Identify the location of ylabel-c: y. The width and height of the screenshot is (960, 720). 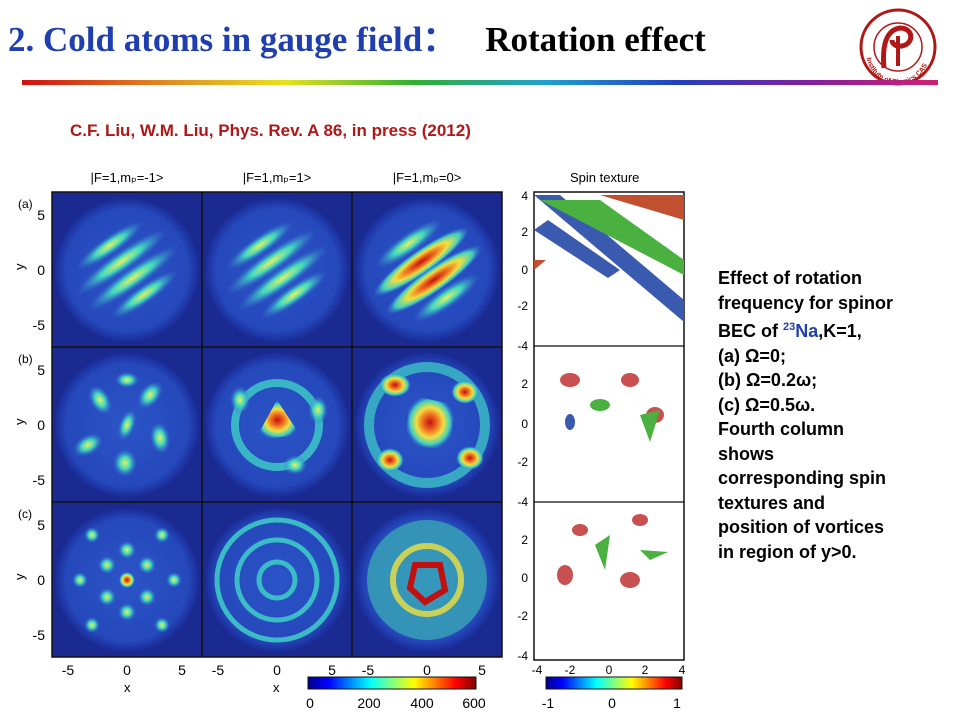
(19, 576).